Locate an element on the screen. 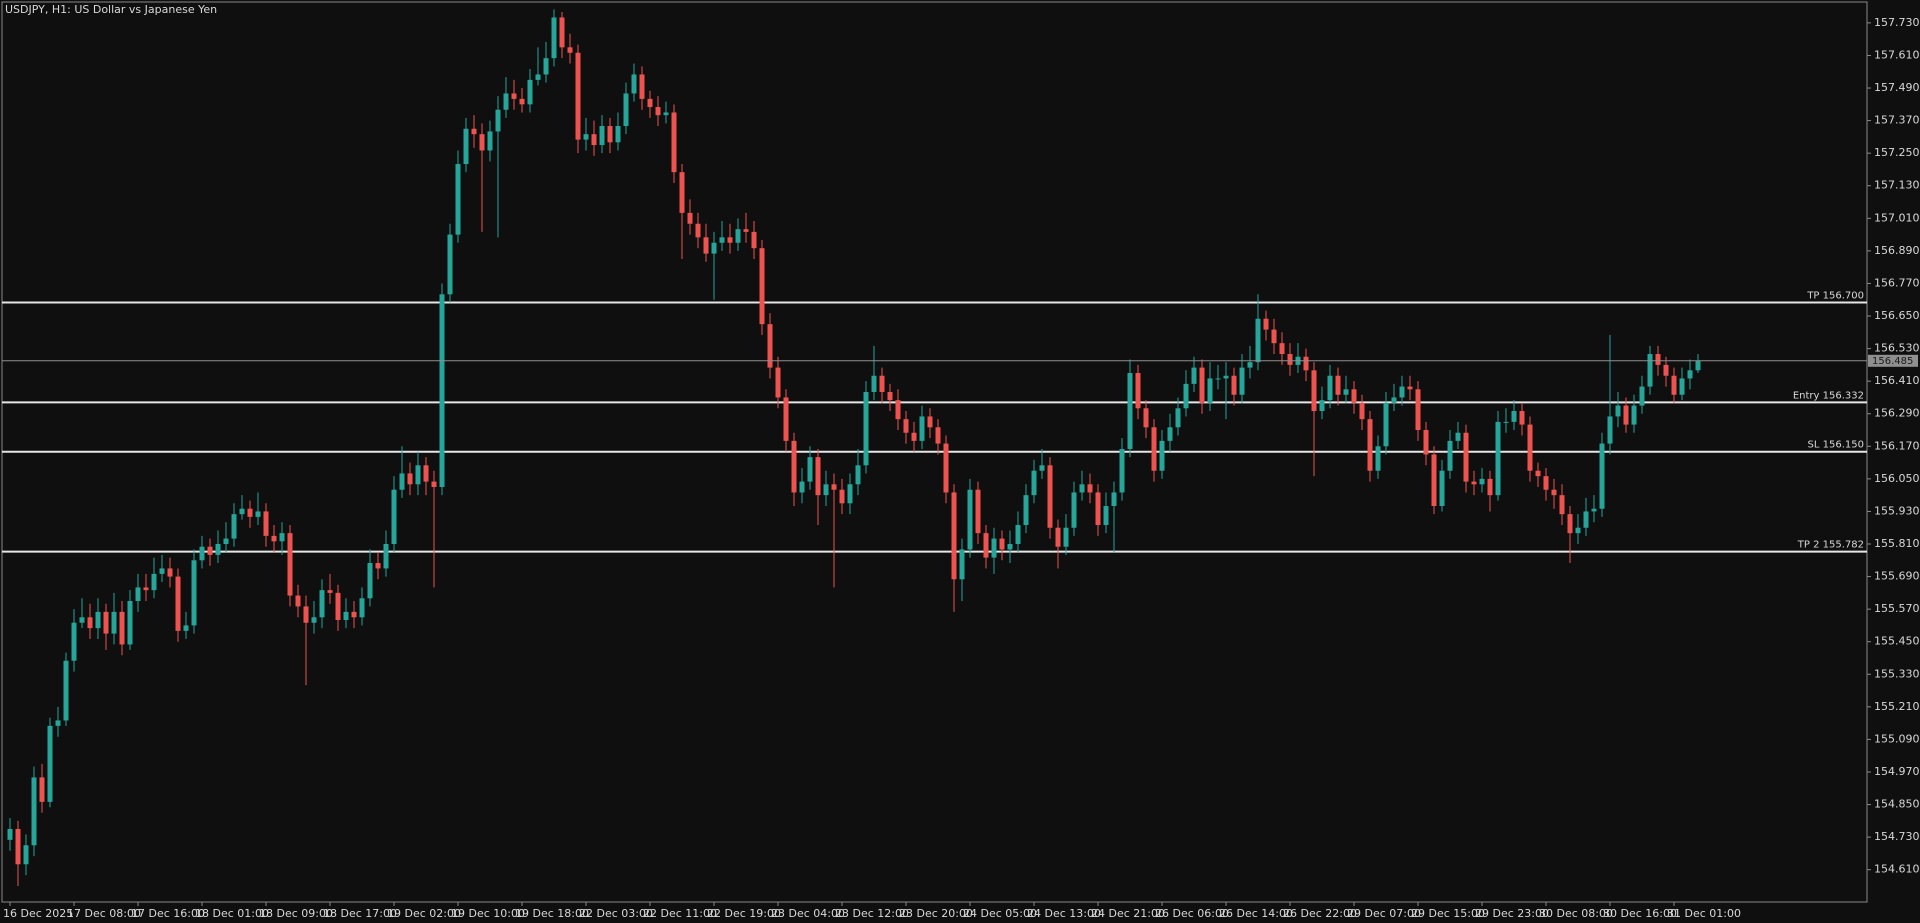 The height and width of the screenshot is (923, 1920). y-tick-label: 154.730 is located at coordinates (1897, 836).